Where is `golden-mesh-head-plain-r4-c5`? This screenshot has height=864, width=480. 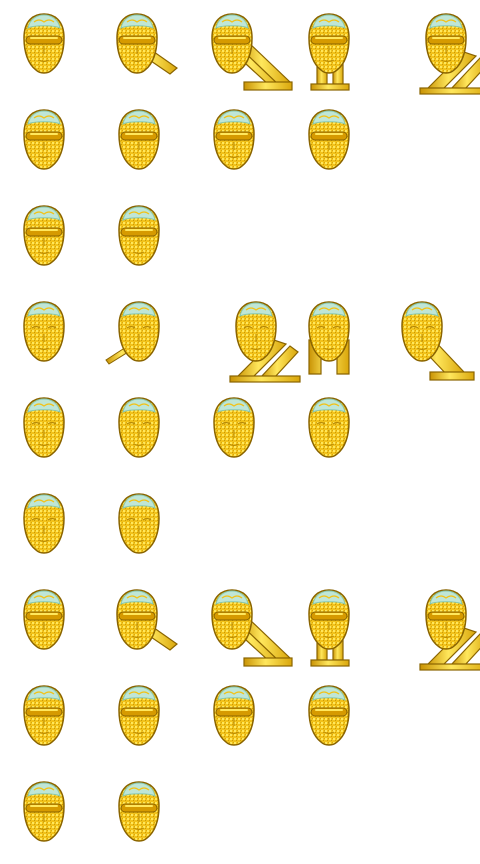
golden-mesh-head-plain-r4-c5 is located at coordinates (438, 341).